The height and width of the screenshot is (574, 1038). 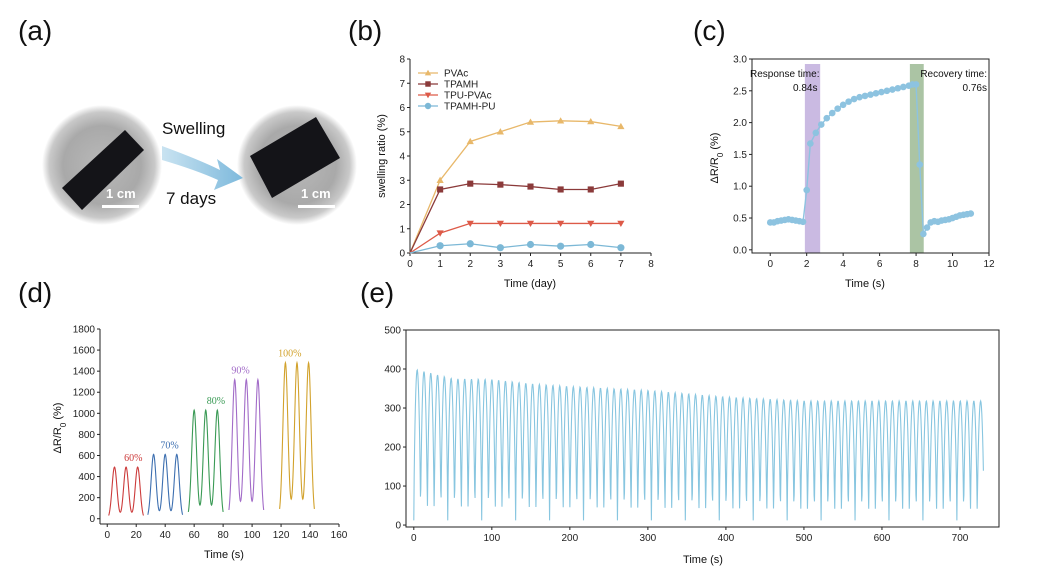 What do you see at coordinates (191, 198) in the screenshot?
I see `arrow-bottom-label: 7 days` at bounding box center [191, 198].